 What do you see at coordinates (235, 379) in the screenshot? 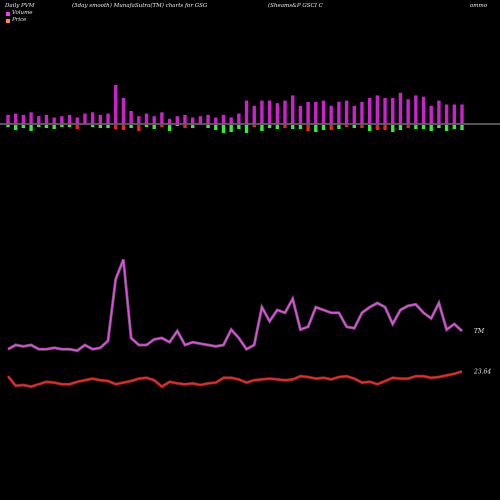
I see `price-line` at bounding box center [235, 379].